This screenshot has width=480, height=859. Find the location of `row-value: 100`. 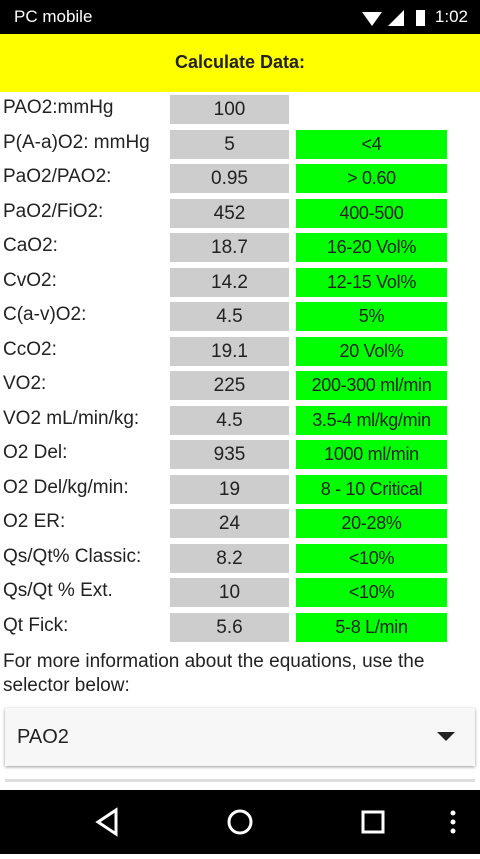

row-value: 100 is located at coordinates (229, 109).